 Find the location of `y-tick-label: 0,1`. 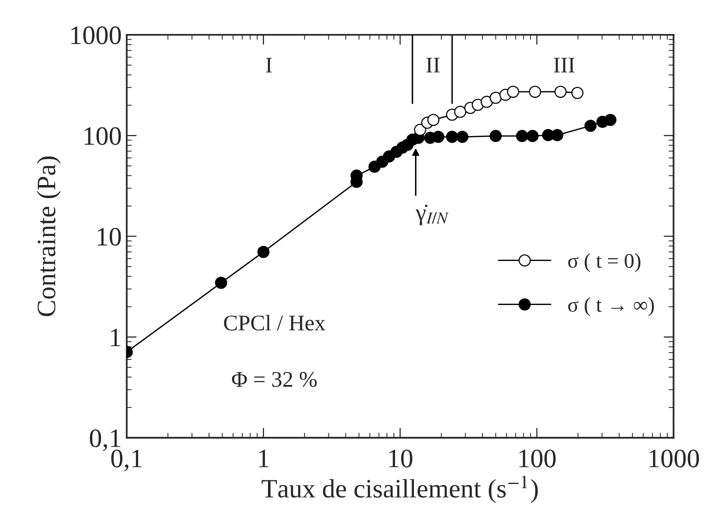

y-tick-label: 0,1 is located at coordinates (105, 440).